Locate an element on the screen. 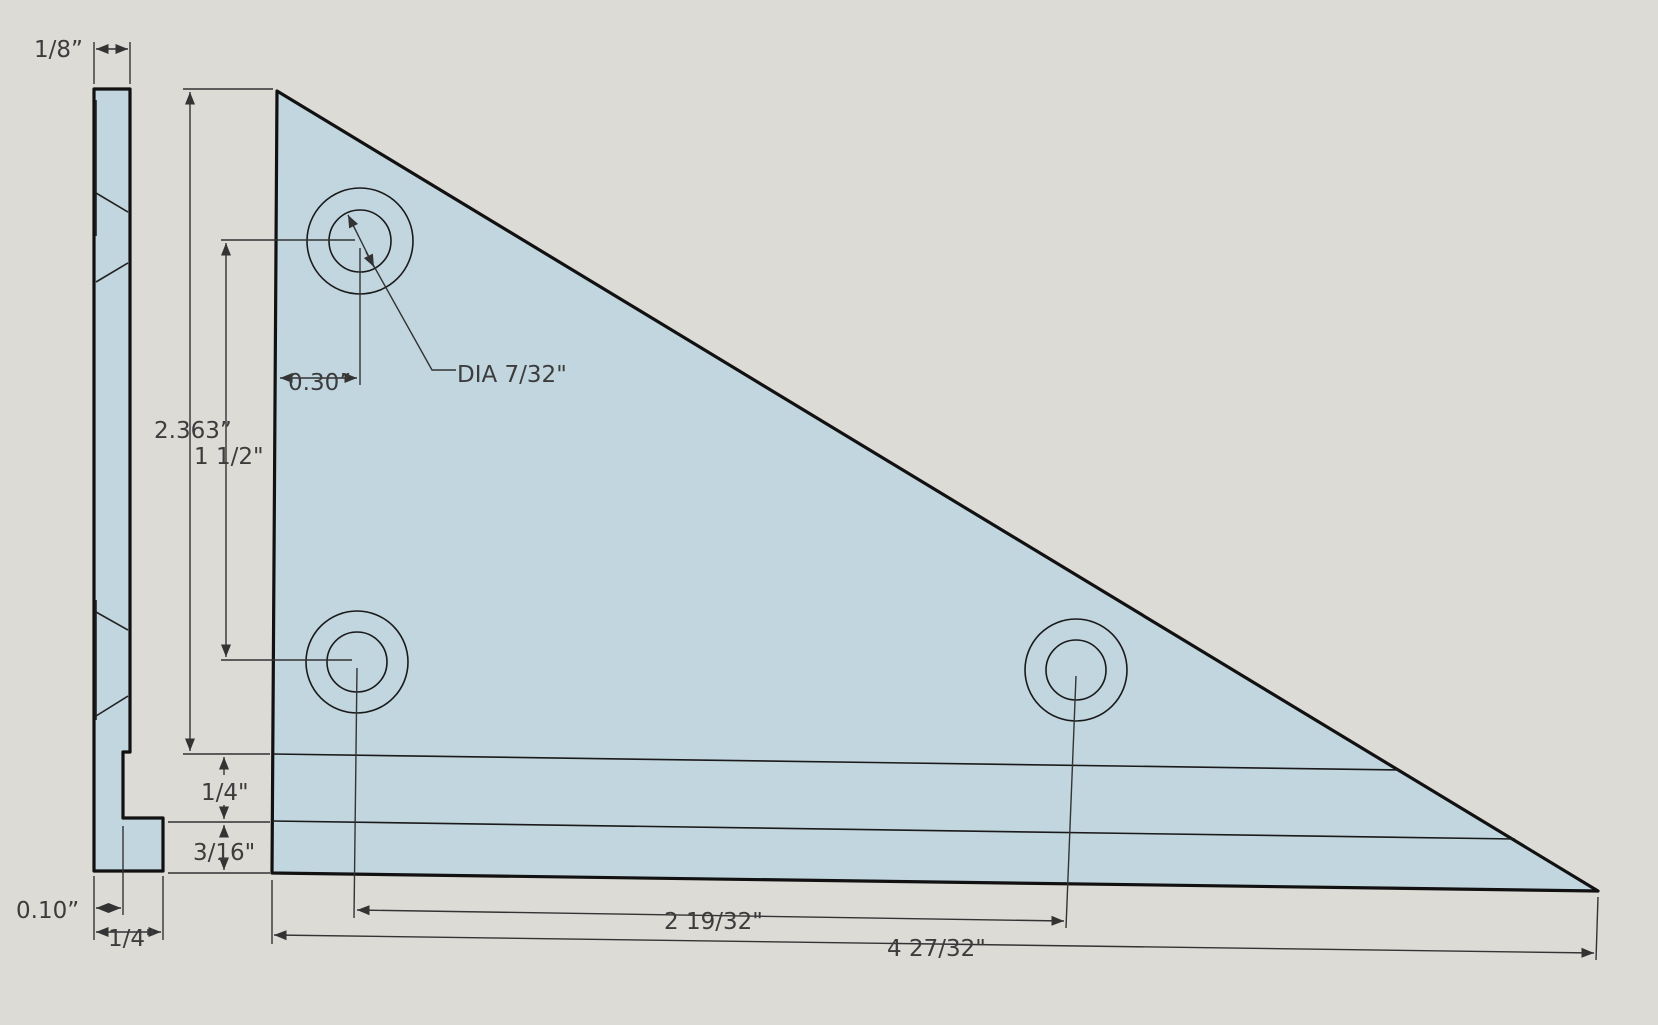 This screenshot has height=1025, width=1658. step-line-lower is located at coordinates (893, 830).